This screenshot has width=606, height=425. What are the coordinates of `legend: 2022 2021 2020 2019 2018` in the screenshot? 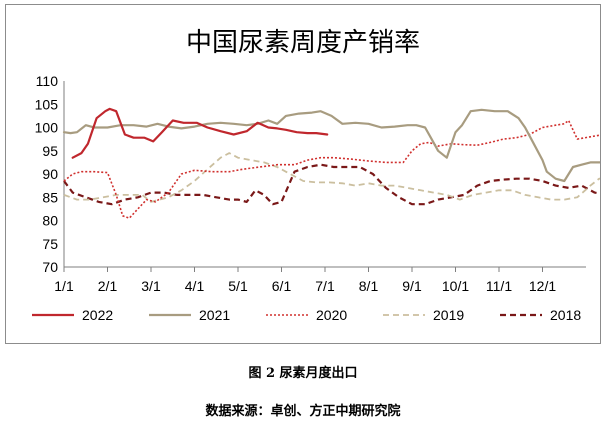 It's located at (306, 315).